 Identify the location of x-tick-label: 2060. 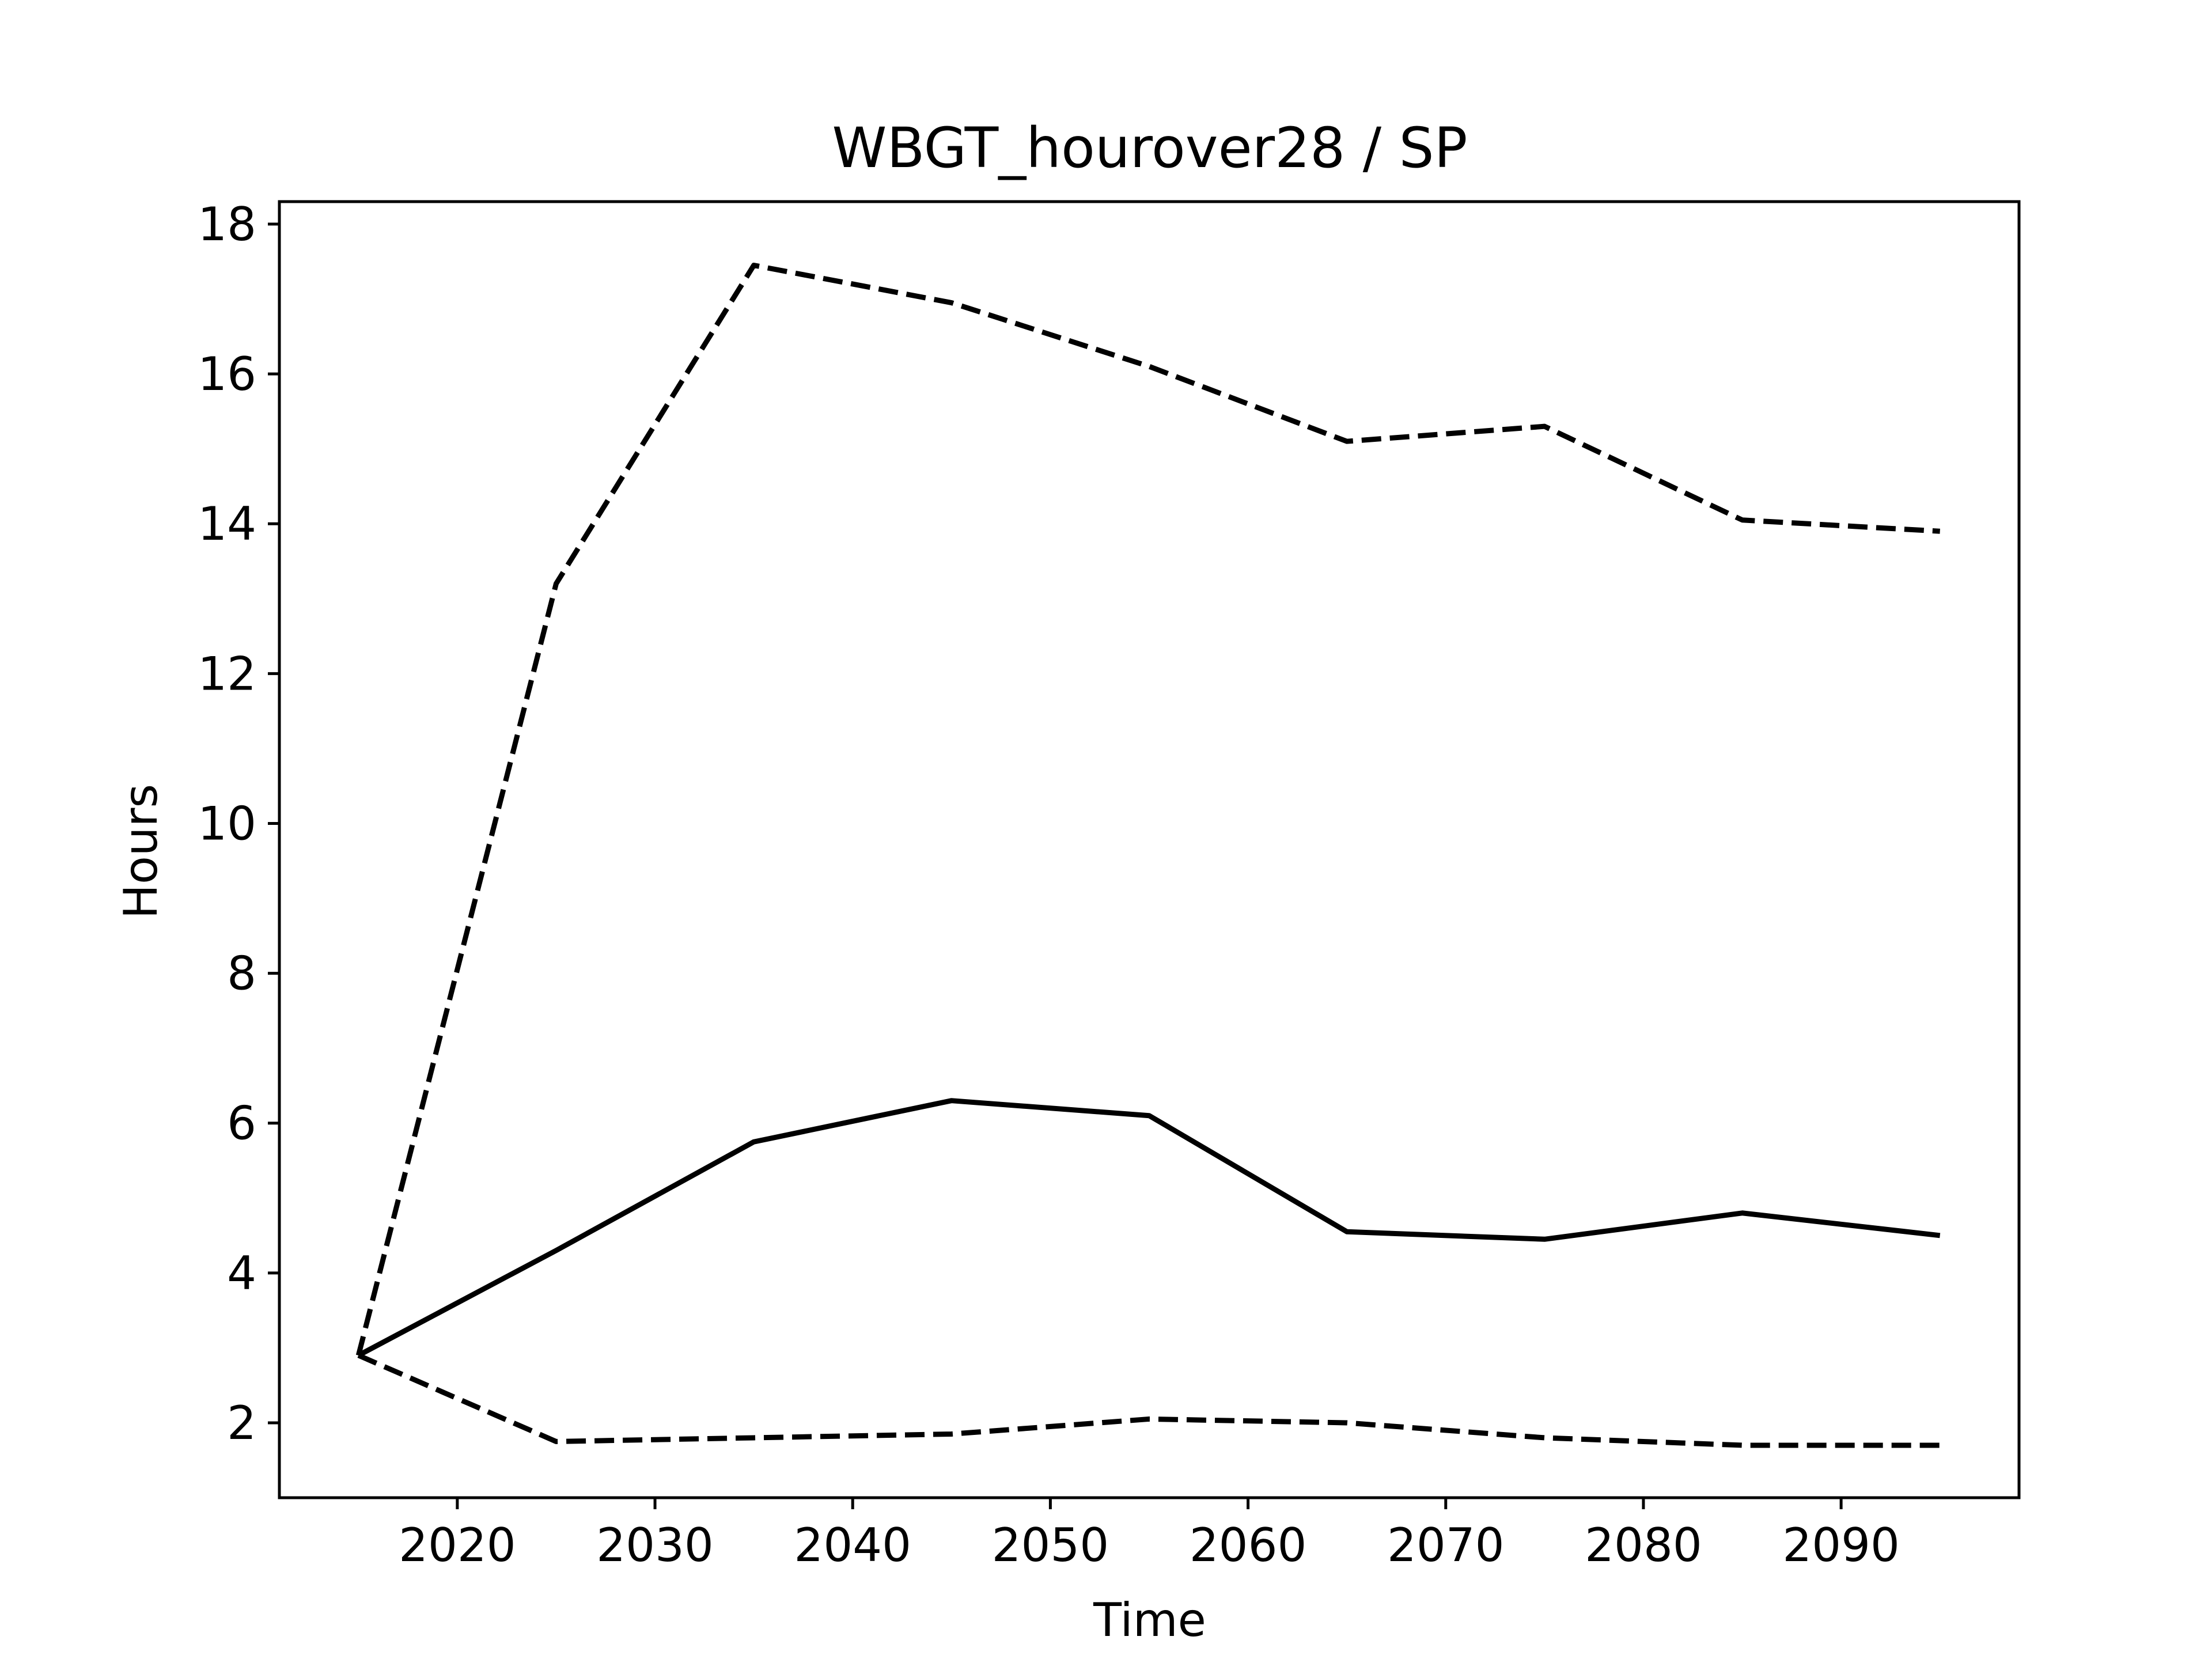
(1248, 1545).